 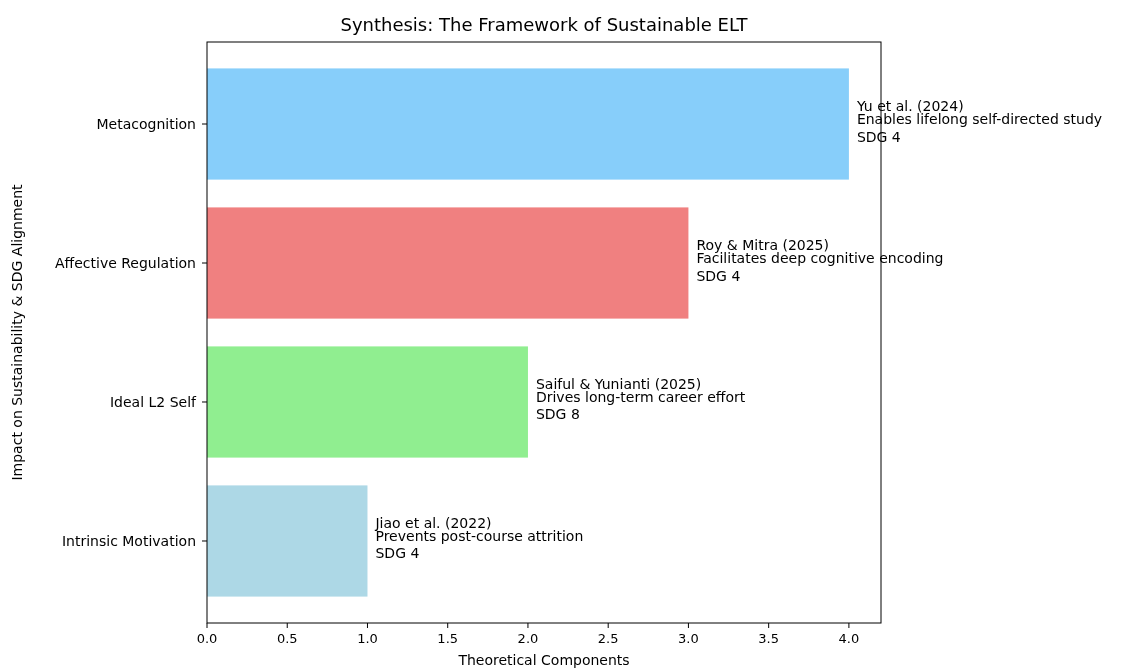 I want to click on x-tick-label: 1.0, so click(x=367, y=638).